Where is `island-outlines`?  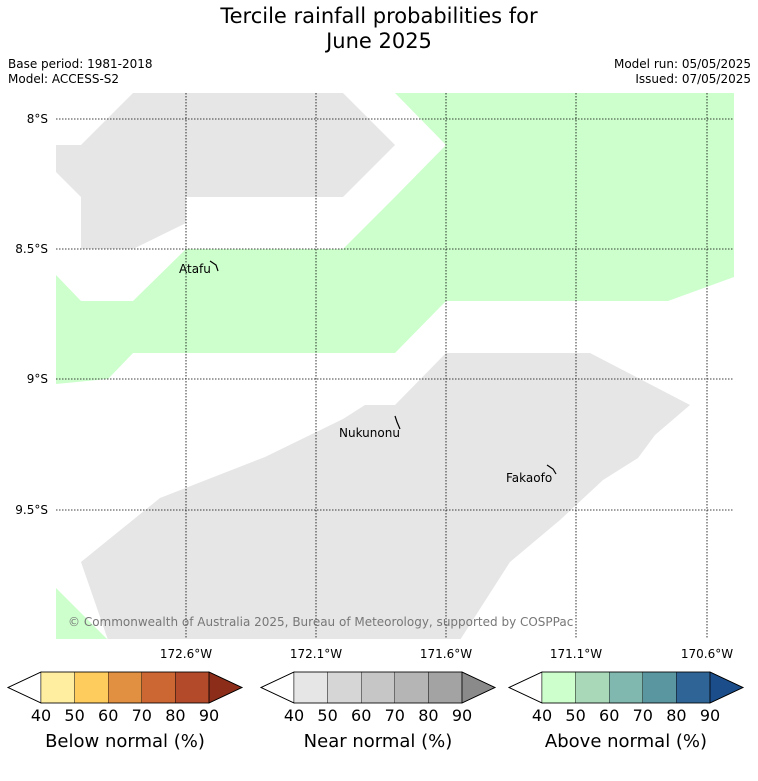
island-outlines is located at coordinates (383, 367).